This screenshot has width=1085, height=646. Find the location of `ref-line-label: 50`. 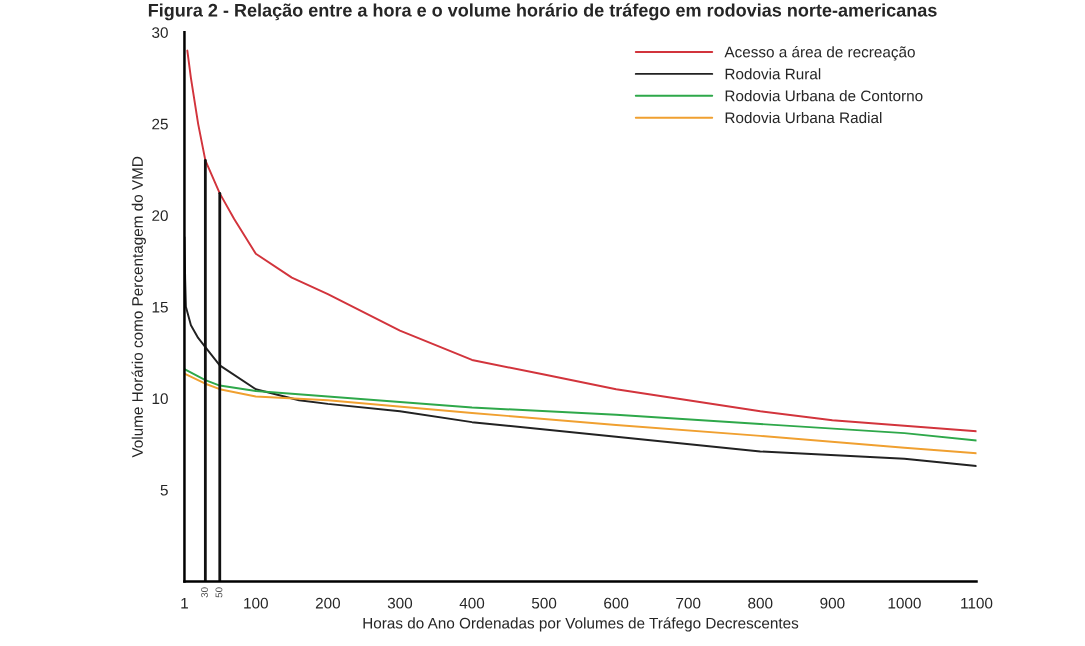

ref-line-label: 50 is located at coordinates (219, 592).